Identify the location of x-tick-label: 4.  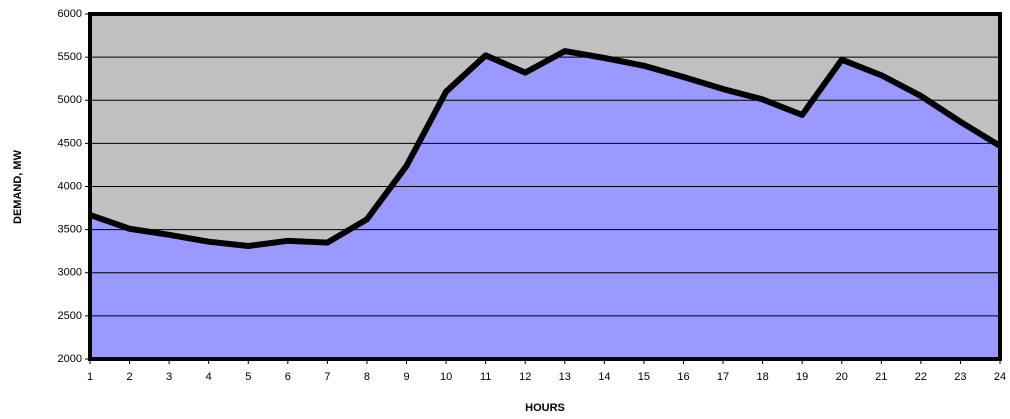
(209, 377).